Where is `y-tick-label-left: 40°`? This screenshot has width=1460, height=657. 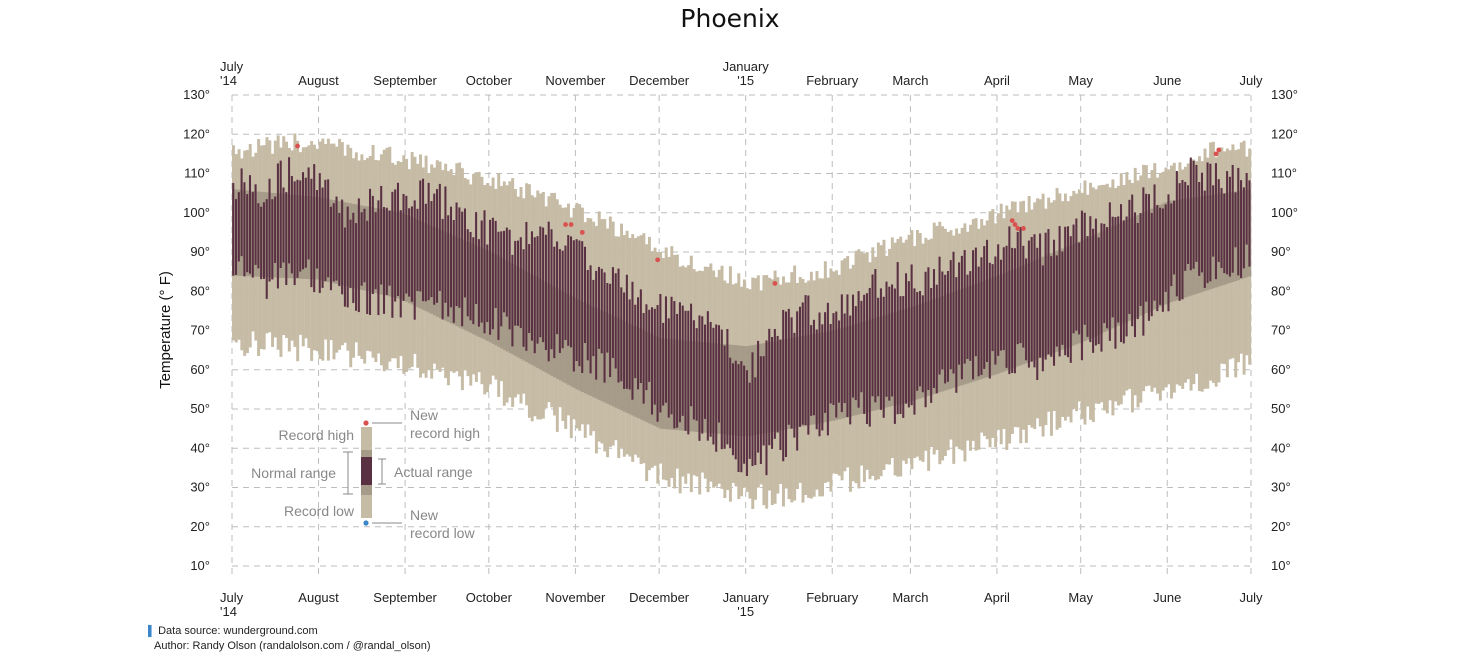
y-tick-label-left: 40° is located at coordinates (200, 447).